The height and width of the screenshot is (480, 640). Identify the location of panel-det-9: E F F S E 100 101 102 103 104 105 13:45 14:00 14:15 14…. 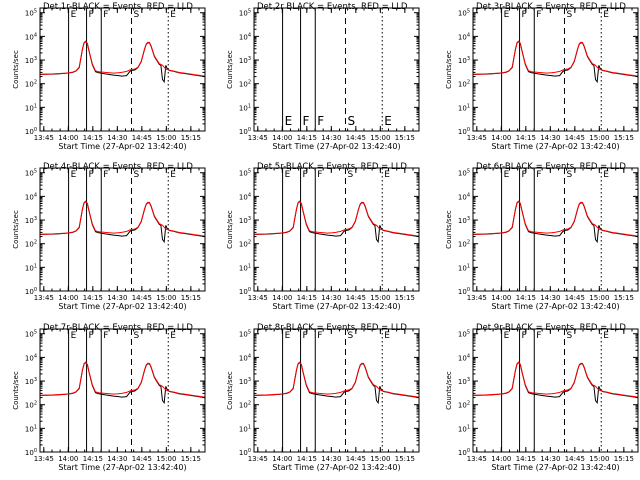
(542, 397).